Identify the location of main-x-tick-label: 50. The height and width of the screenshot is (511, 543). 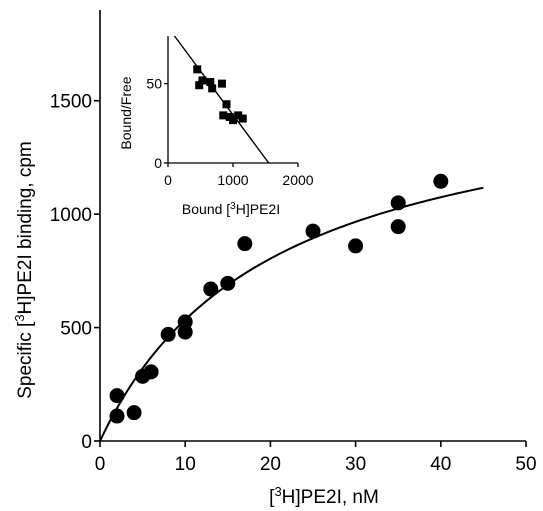
(525, 464).